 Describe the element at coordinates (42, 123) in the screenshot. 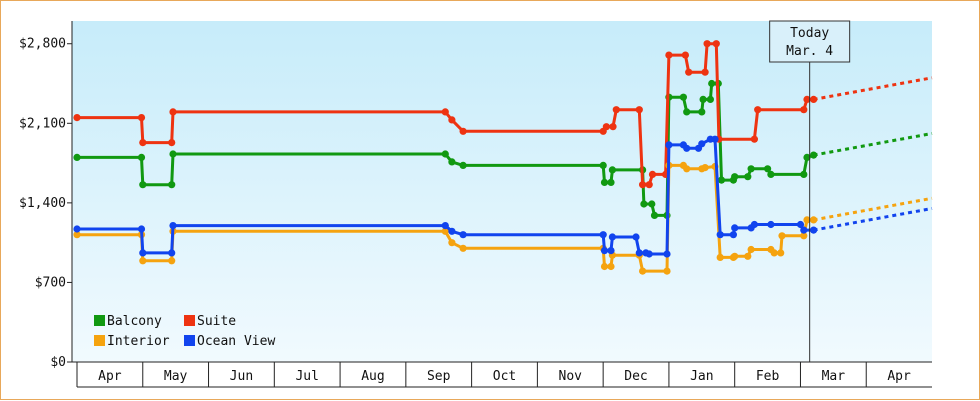

I see `y-tick-label: $2,100` at that location.